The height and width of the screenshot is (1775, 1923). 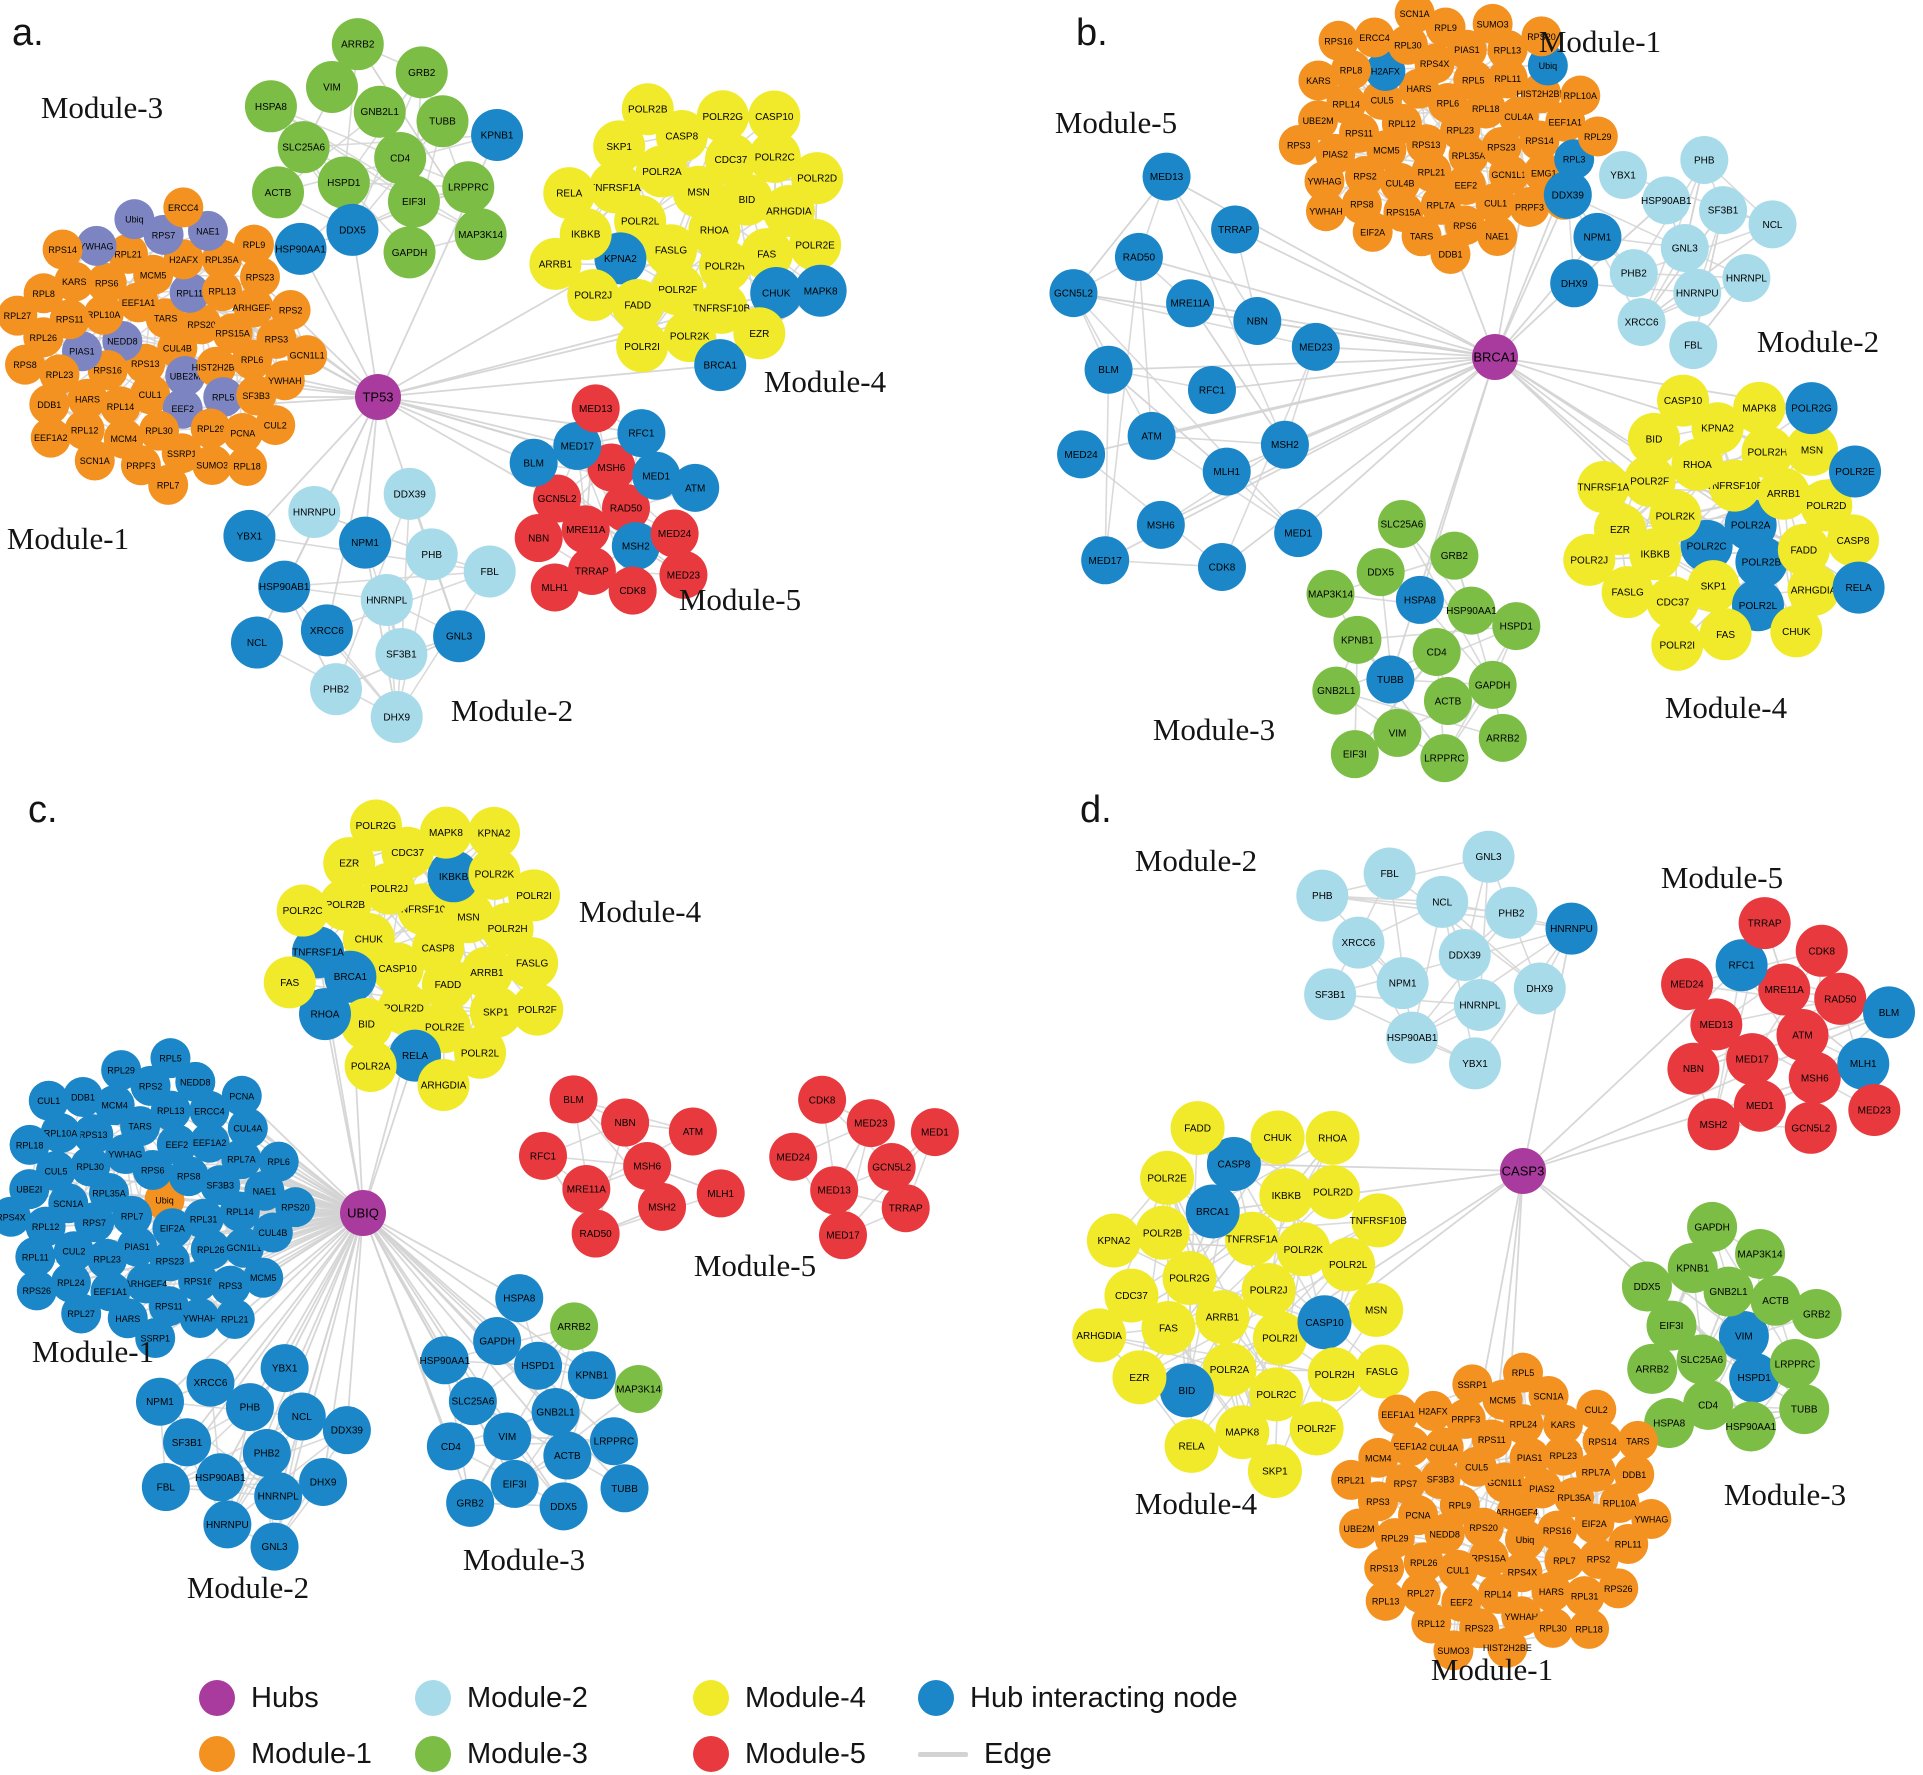 What do you see at coordinates (278, 193) in the screenshot?
I see `node-label: ACTB` at bounding box center [278, 193].